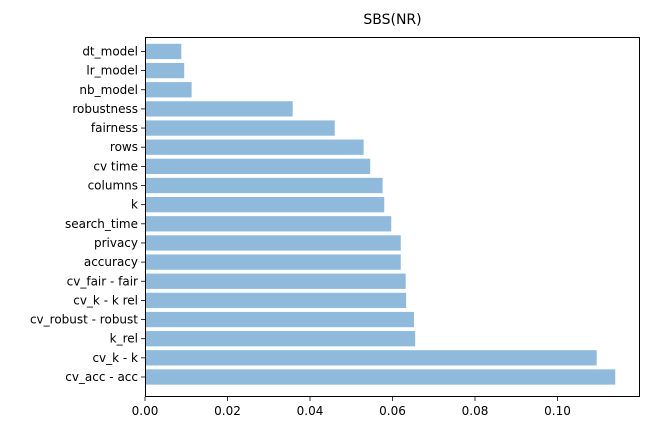  What do you see at coordinates (101, 224) in the screenshot?
I see `y-tick-label-search-time: search_time` at bounding box center [101, 224].